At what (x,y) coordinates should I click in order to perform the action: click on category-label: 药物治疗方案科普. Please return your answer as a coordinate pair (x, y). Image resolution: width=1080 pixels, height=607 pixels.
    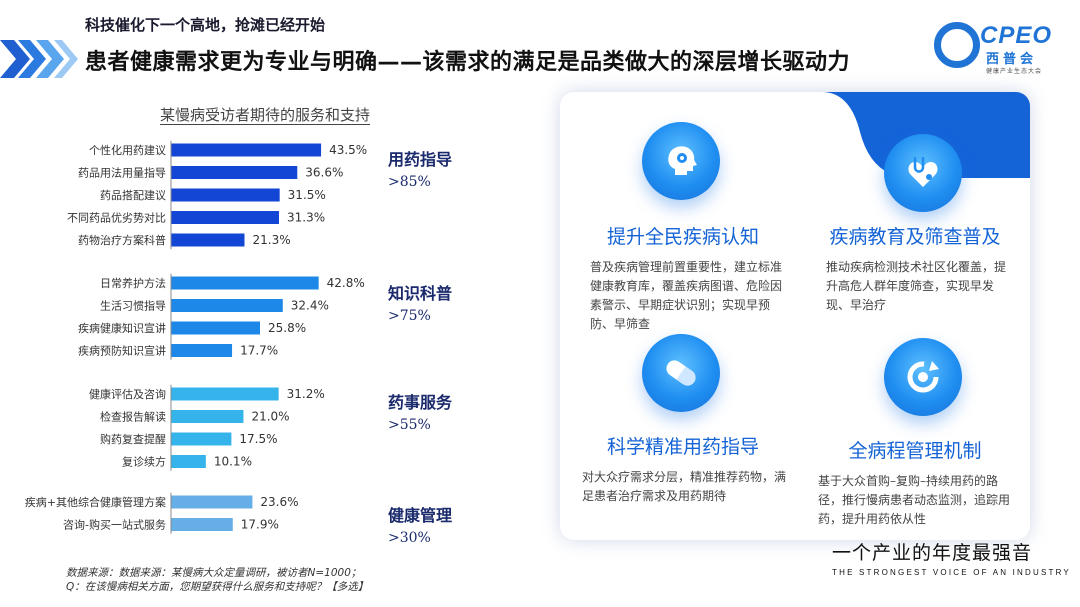
    Looking at the image, I should click on (122, 240).